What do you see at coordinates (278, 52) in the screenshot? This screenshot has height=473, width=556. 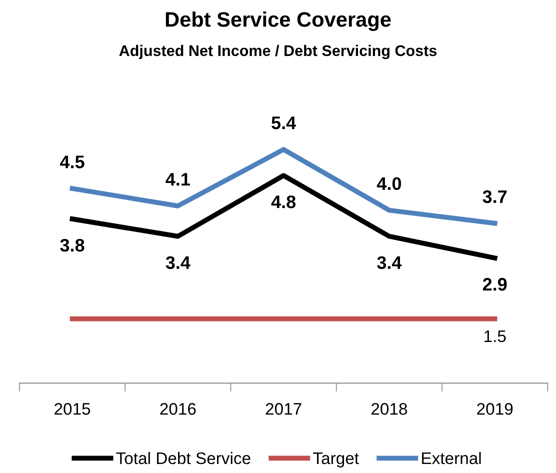 I see `chart-subtitle: Adjusted Net Income / Debt Servicing Costs` at bounding box center [278, 52].